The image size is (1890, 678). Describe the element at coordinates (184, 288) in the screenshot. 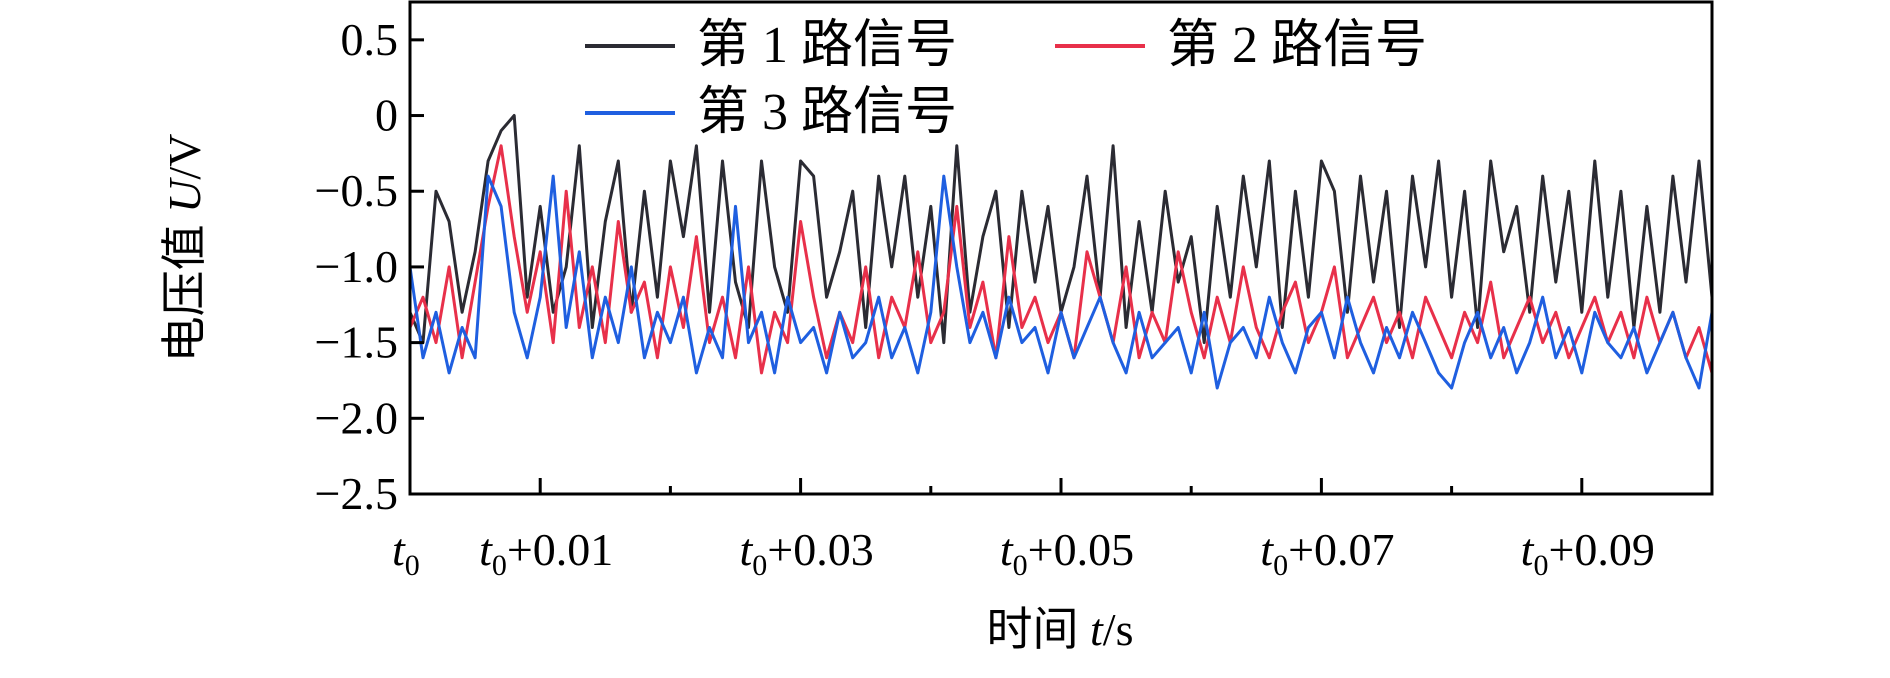

I see `y-axis-label-prefix: 电压值` at that location.